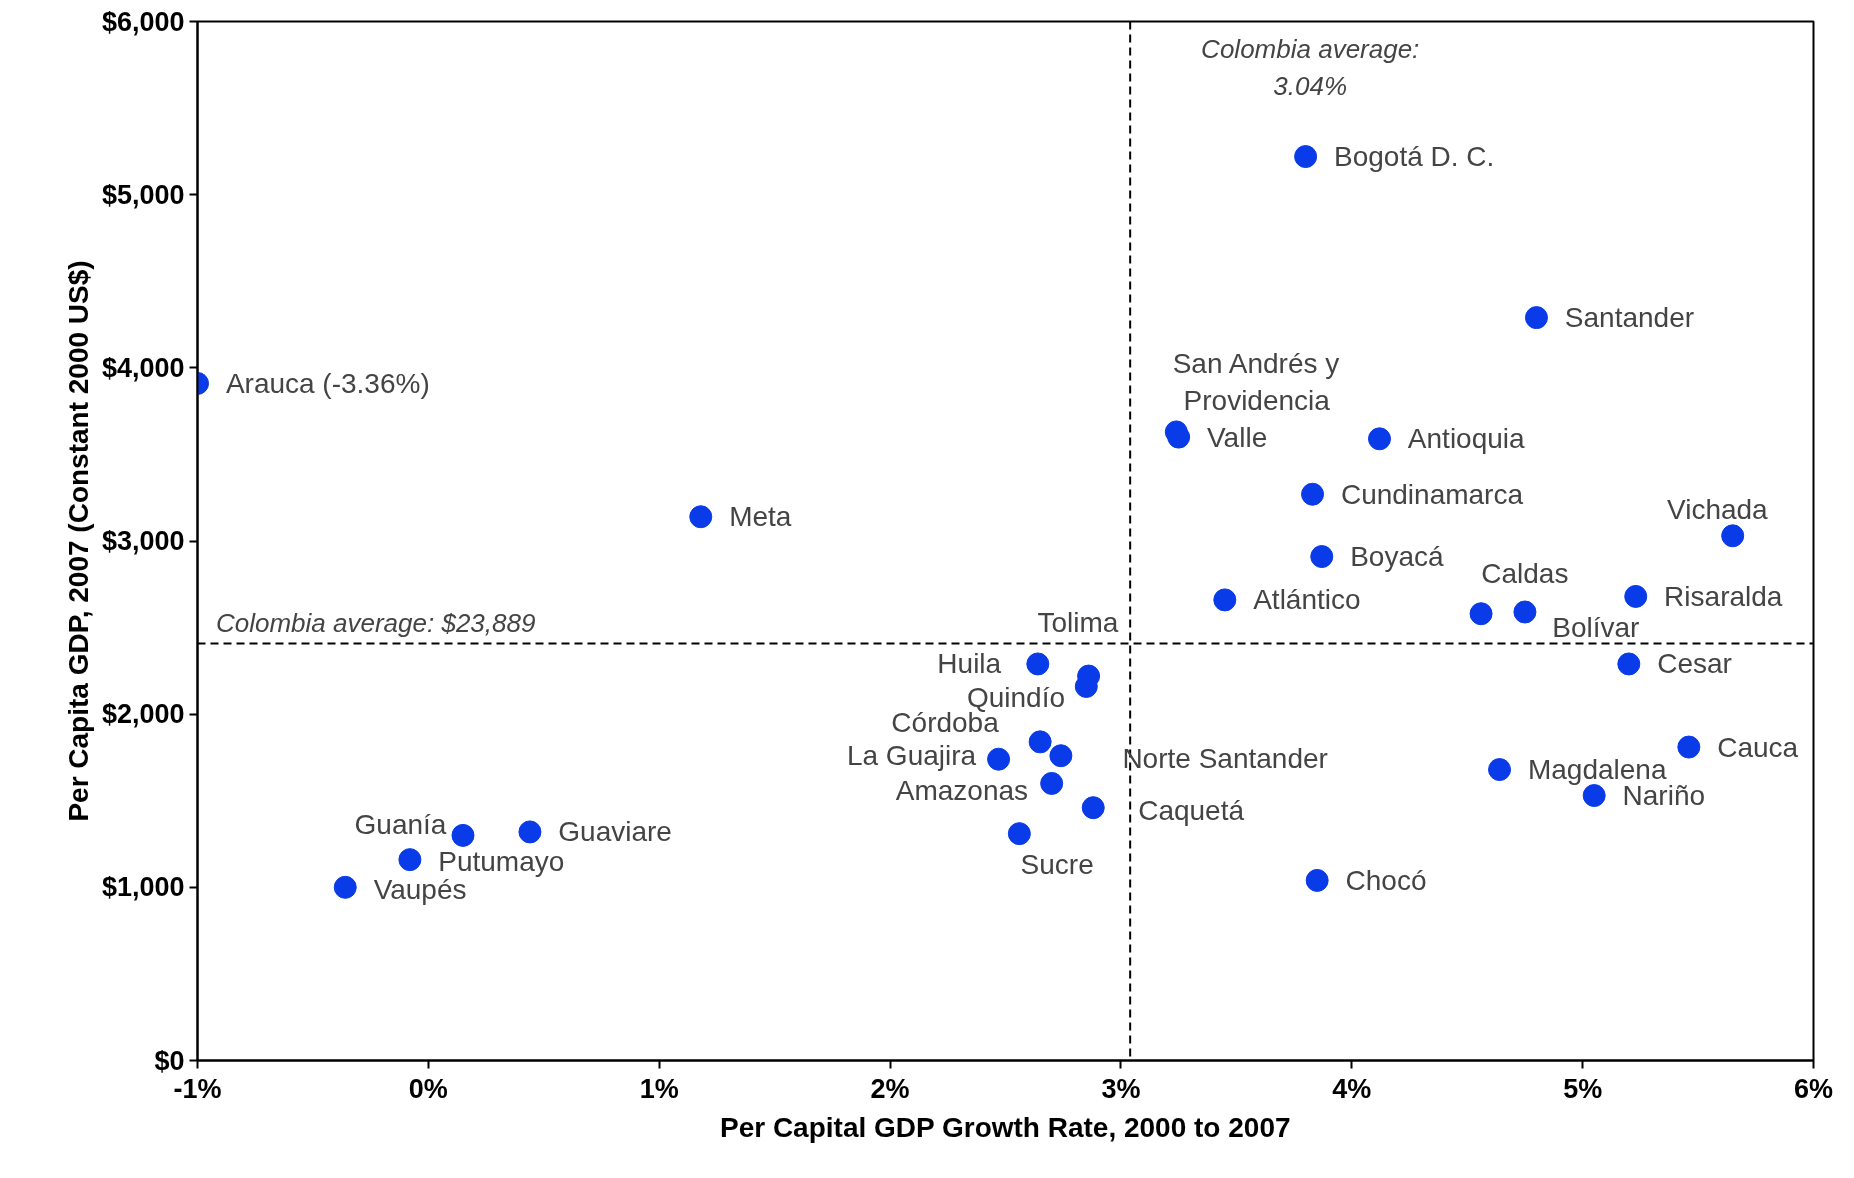 The height and width of the screenshot is (1178, 1854). What do you see at coordinates (1057, 864) in the screenshot?
I see `annotation: Sucre` at bounding box center [1057, 864].